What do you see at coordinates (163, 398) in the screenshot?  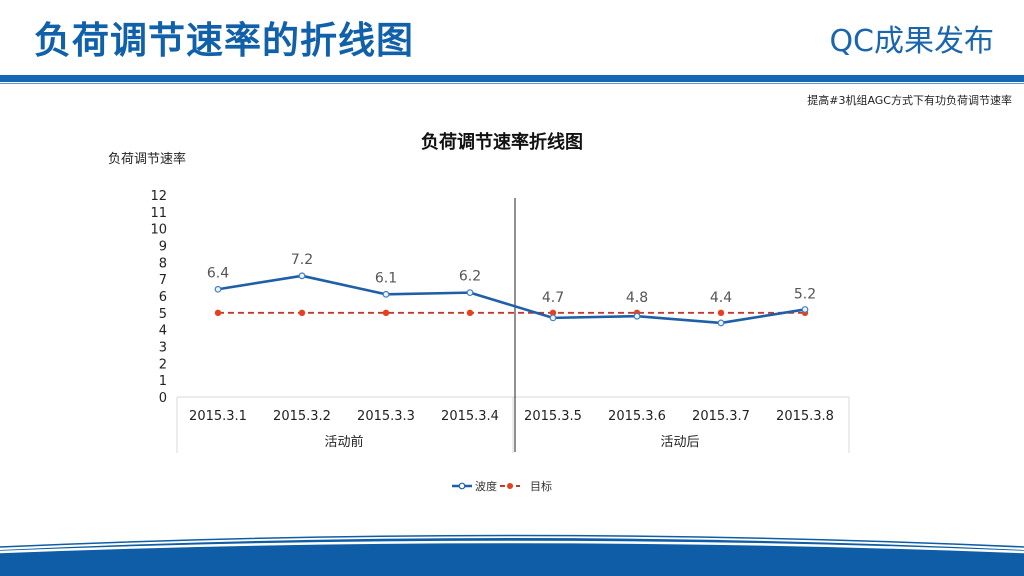 I see `y-tick-label: 0` at bounding box center [163, 398].